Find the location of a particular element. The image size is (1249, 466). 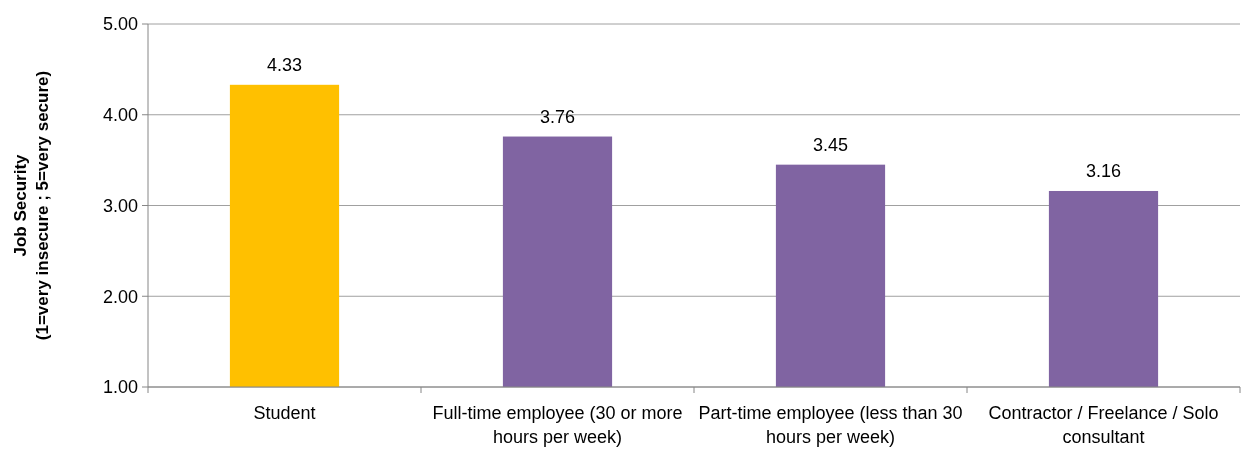

y-tick-label: 2.00 is located at coordinates (120, 296).